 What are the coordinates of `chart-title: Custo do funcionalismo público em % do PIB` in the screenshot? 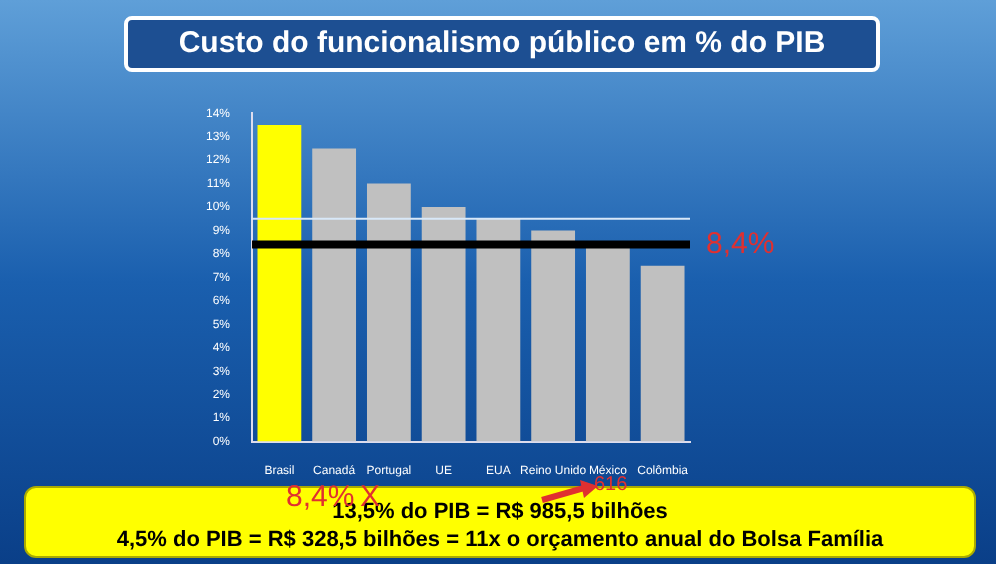 It's located at (502, 44).